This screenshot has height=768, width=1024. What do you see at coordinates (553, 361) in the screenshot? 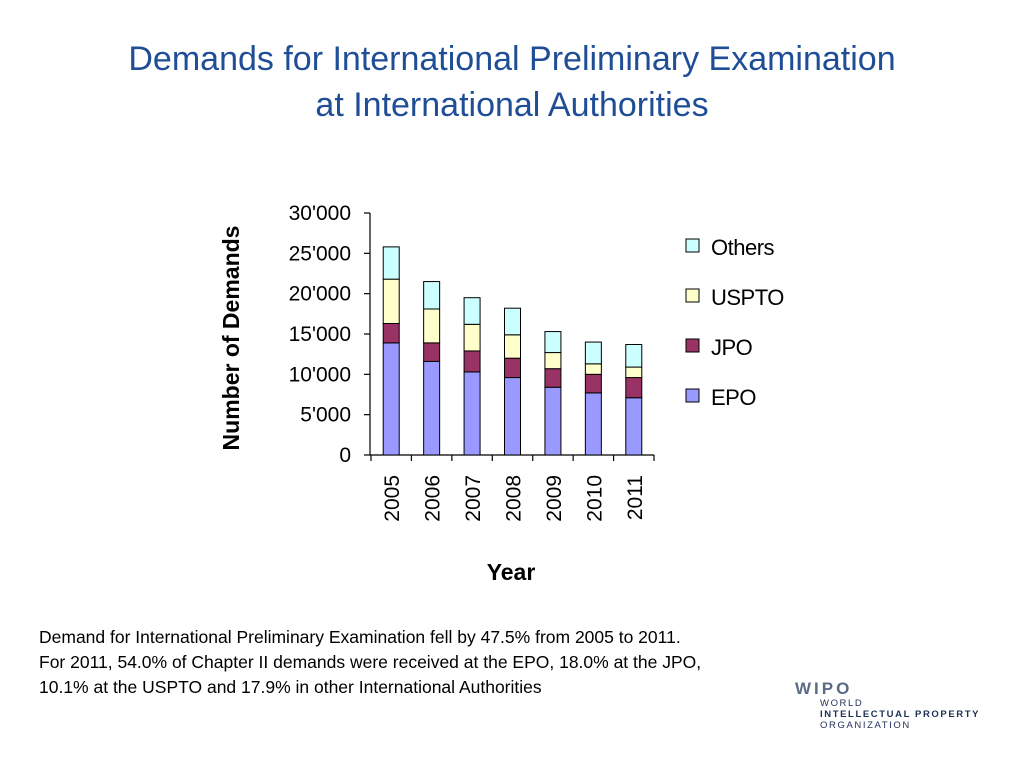
I see `bar-segment-uspto-2009` at bounding box center [553, 361].